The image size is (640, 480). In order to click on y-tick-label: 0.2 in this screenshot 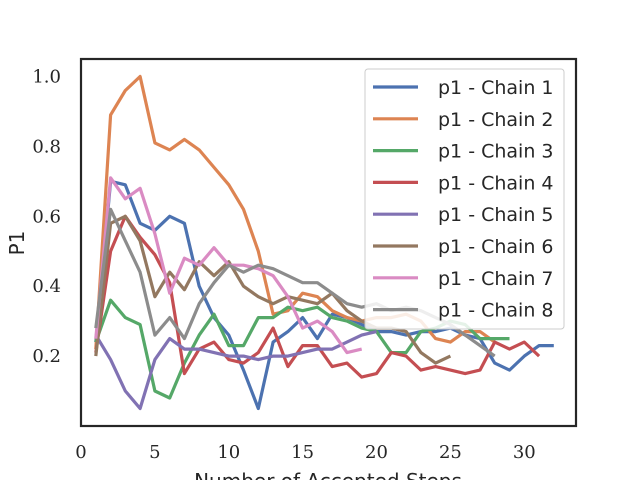, I will do `click(46, 356)`.